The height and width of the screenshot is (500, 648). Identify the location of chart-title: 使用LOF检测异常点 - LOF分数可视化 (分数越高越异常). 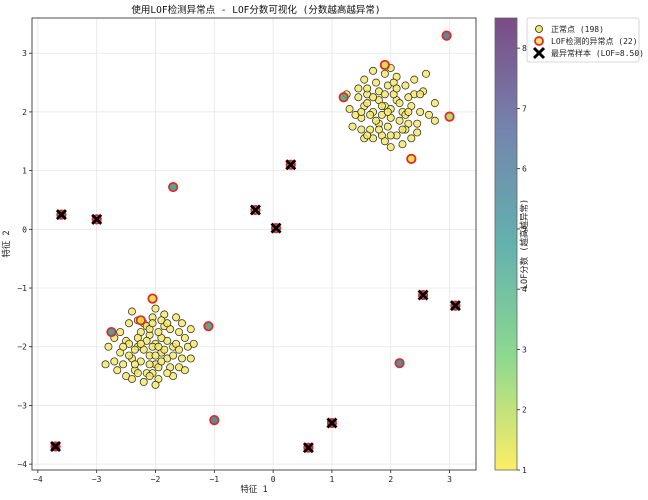
(255, 10).